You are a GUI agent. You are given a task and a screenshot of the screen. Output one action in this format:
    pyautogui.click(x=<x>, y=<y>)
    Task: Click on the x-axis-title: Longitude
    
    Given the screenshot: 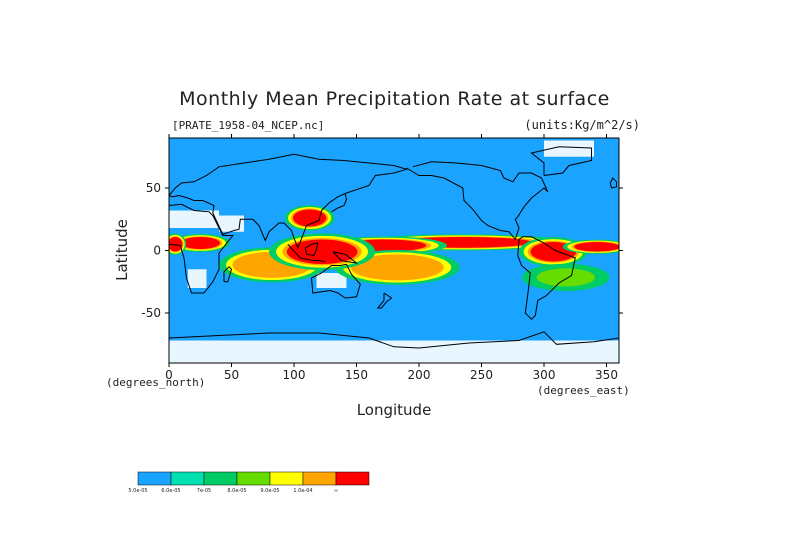 What is the action you would take?
    pyautogui.click(x=394, y=410)
    